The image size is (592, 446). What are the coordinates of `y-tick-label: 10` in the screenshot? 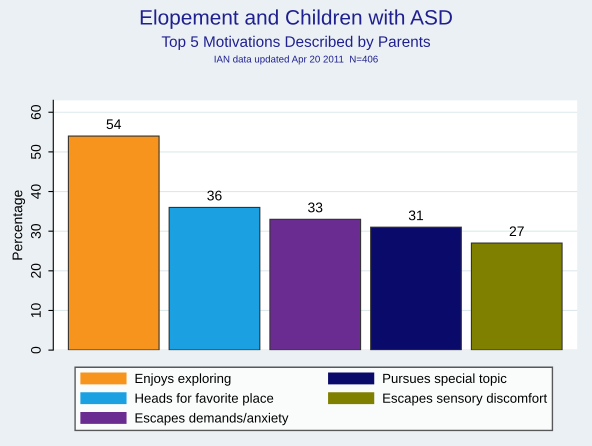 It's located at (35, 310).